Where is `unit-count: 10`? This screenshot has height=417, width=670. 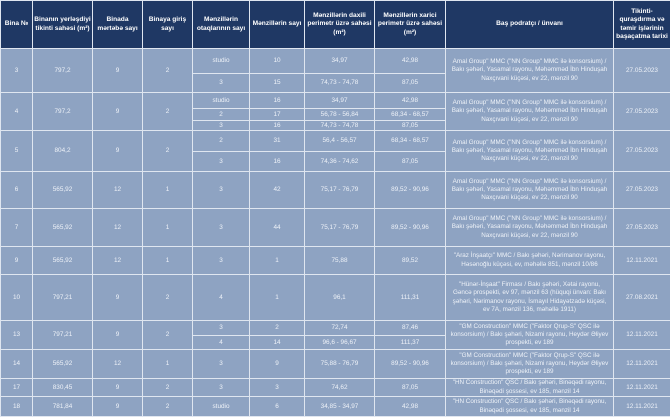 unit-count: 10 is located at coordinates (277, 61).